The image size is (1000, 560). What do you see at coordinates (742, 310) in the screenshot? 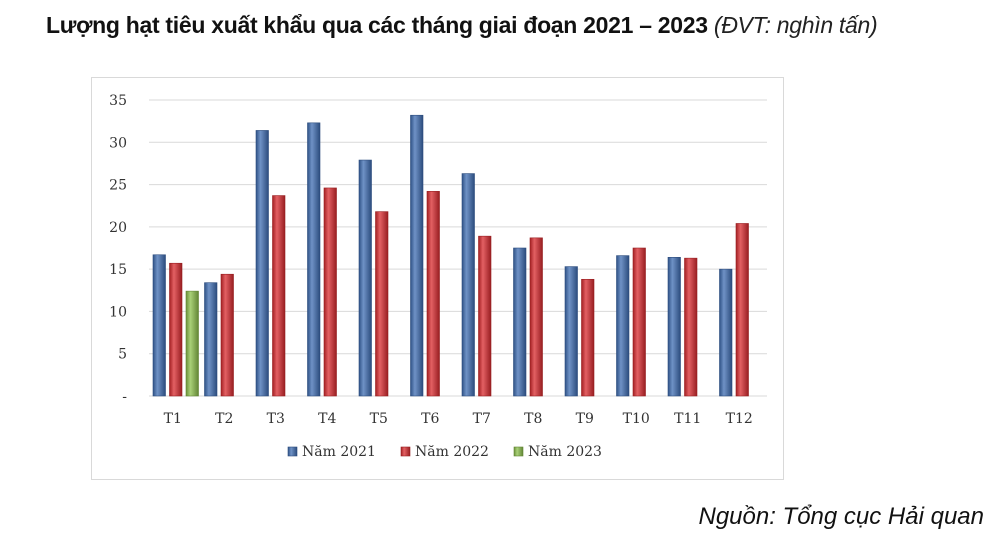
I see `bar-năm-2022-t12` at bounding box center [742, 310].